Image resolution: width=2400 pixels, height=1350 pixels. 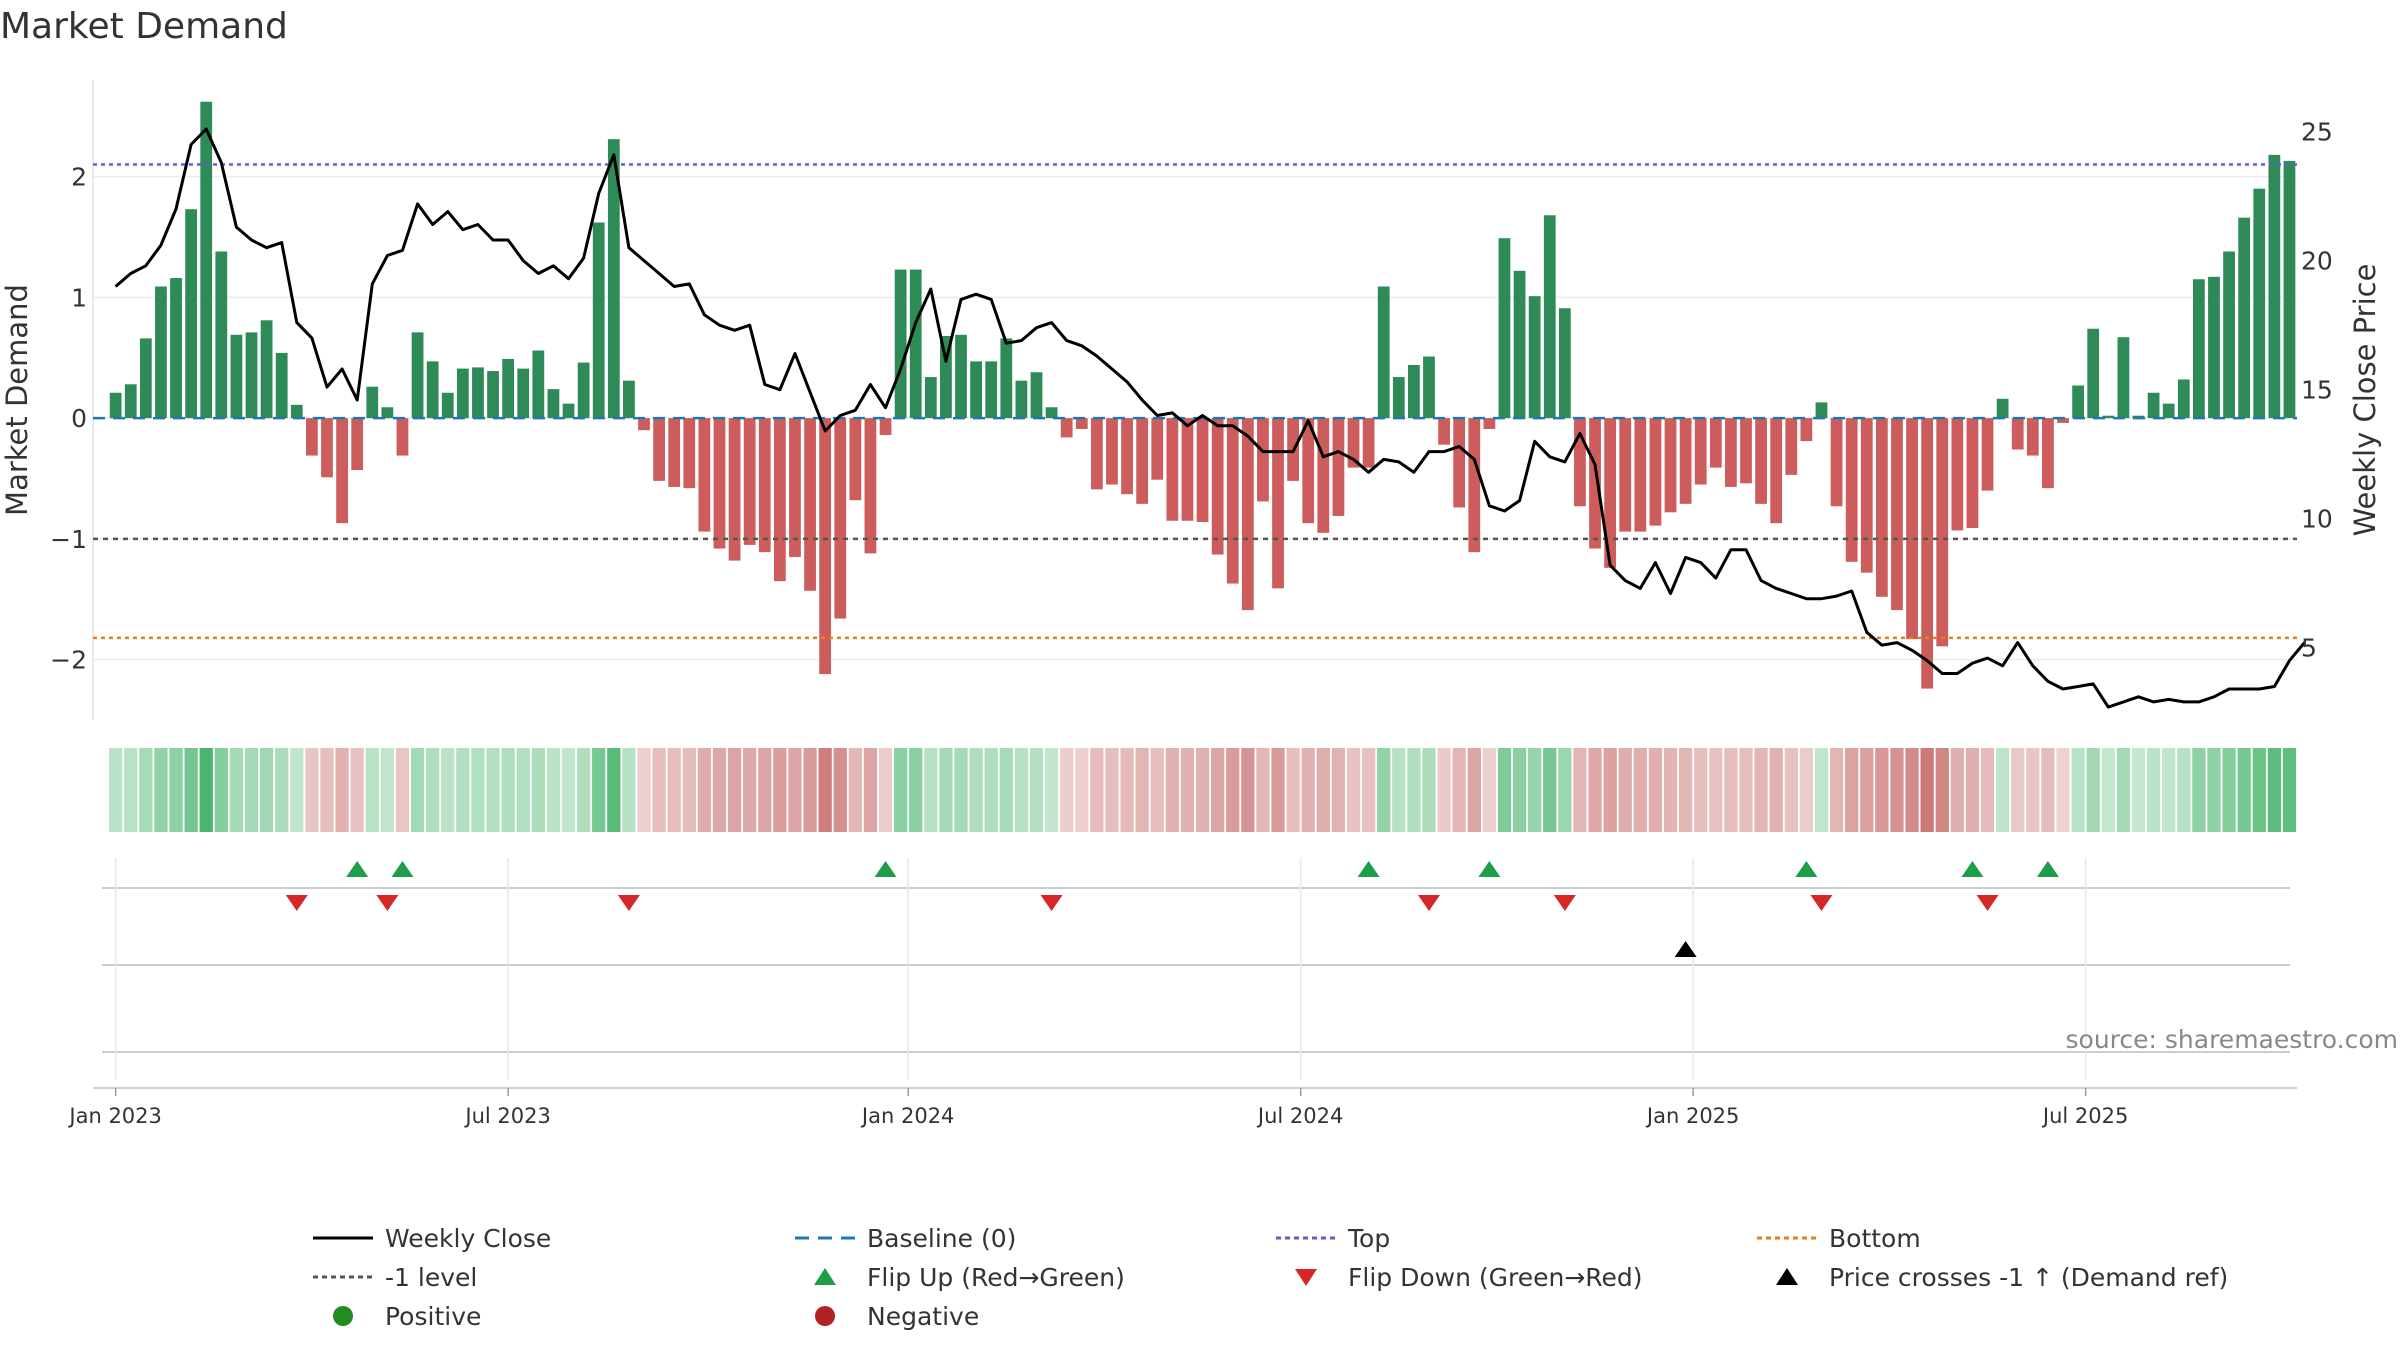 What do you see at coordinates (1692, 1116) in the screenshot?
I see `x-tick-label: Jan 2025` at bounding box center [1692, 1116].